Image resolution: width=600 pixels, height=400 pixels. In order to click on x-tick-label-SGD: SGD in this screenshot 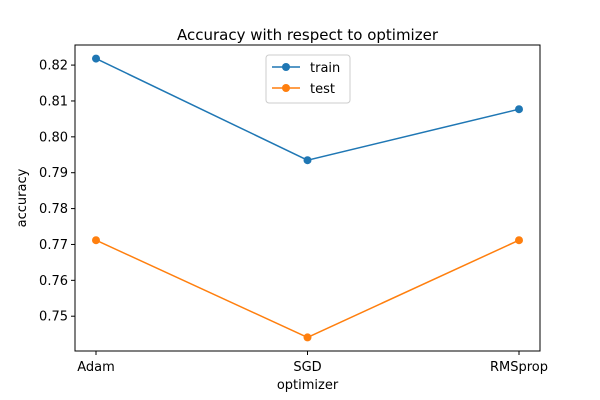, I will do `click(307, 367)`.